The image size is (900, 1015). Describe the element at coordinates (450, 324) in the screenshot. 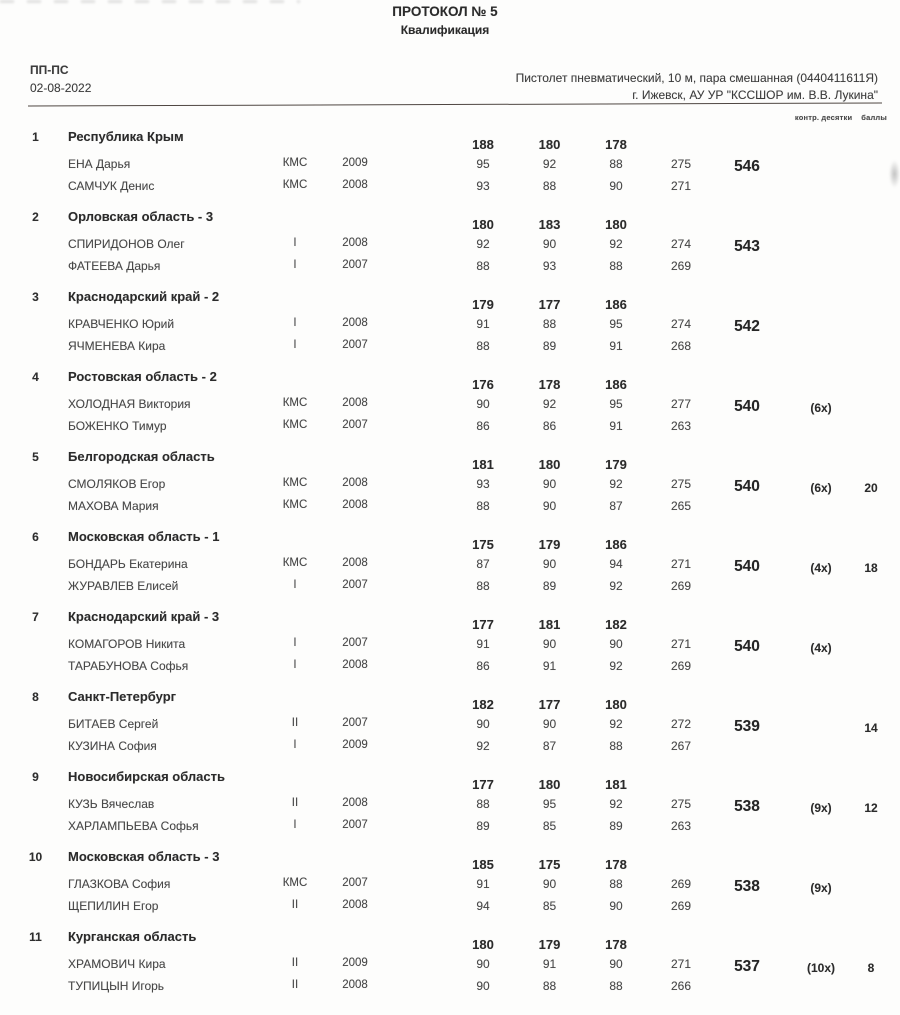

I see `athlete-row: КРАВЧЕНКО Юрий I 2008 91 88 95 274` at that location.